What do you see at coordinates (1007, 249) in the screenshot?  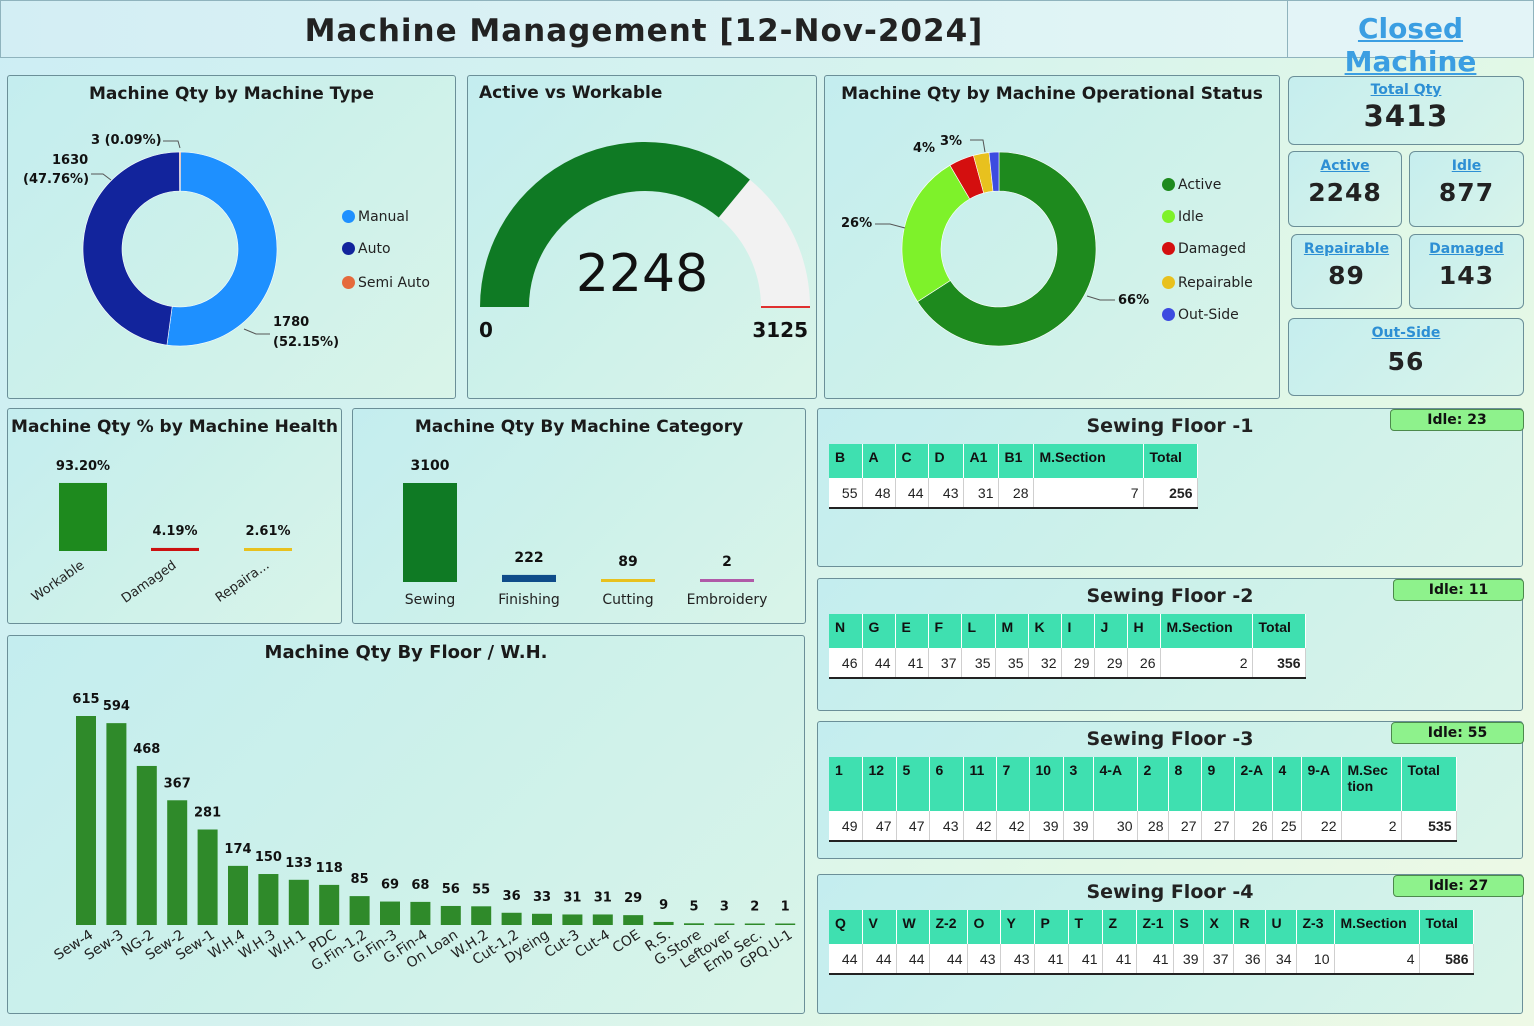 I see `operational-status-slice-active` at bounding box center [1007, 249].